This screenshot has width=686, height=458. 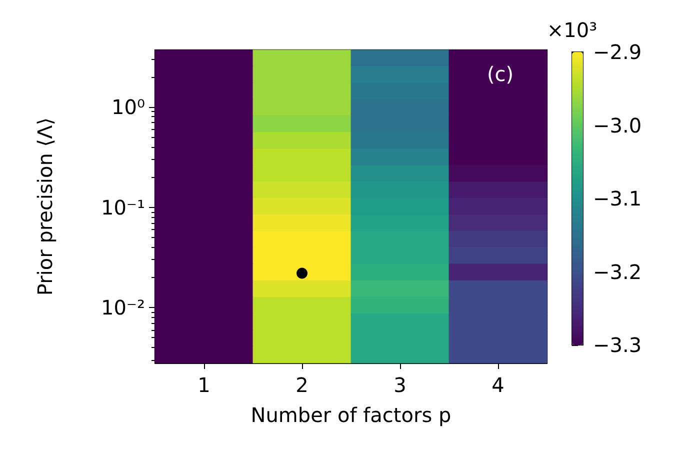 I want to click on y-tick-label: 10⁻², so click(x=122, y=308).